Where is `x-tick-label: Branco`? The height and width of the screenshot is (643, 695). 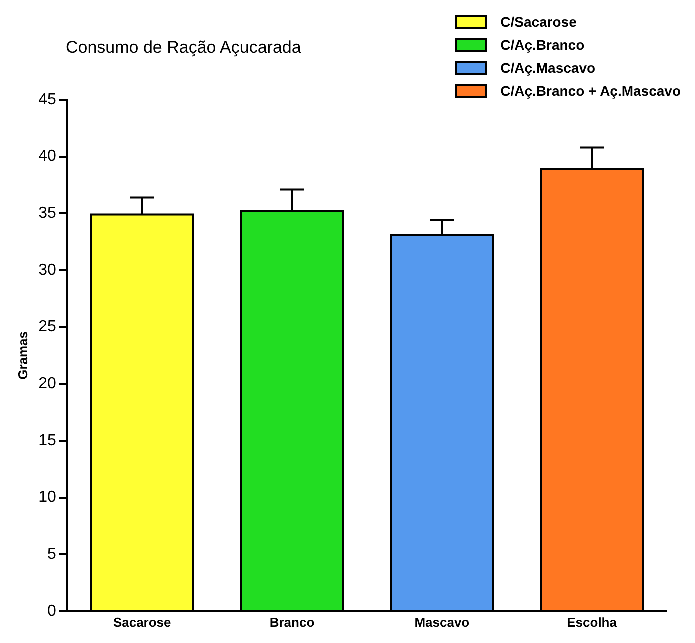 x-tick-label: Branco is located at coordinates (292, 622).